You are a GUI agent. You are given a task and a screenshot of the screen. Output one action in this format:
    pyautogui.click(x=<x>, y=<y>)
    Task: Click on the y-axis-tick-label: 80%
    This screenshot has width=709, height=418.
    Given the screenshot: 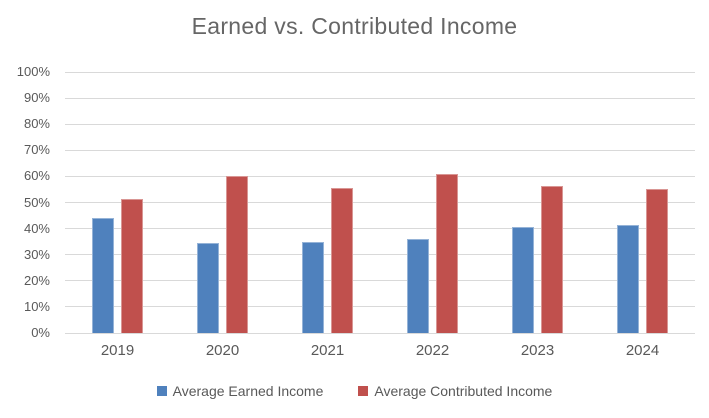 What is the action you would take?
    pyautogui.click(x=36, y=124)
    